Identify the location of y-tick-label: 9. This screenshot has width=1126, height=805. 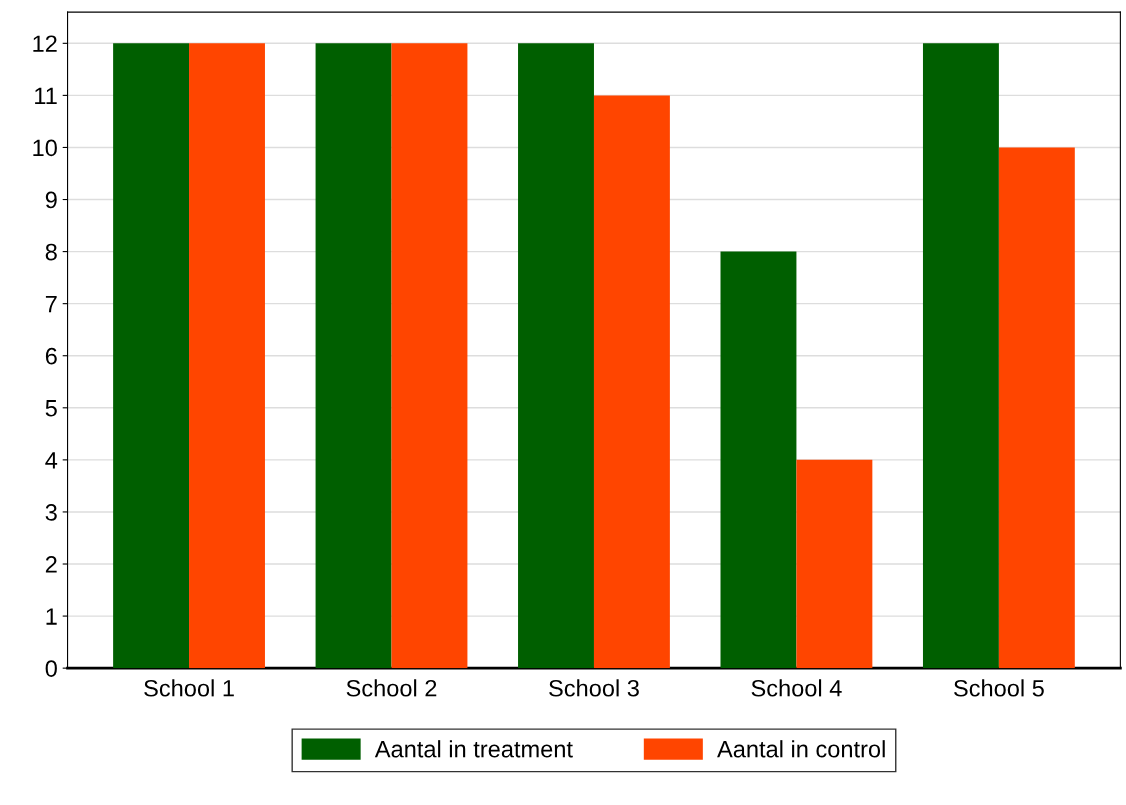
(51, 200).